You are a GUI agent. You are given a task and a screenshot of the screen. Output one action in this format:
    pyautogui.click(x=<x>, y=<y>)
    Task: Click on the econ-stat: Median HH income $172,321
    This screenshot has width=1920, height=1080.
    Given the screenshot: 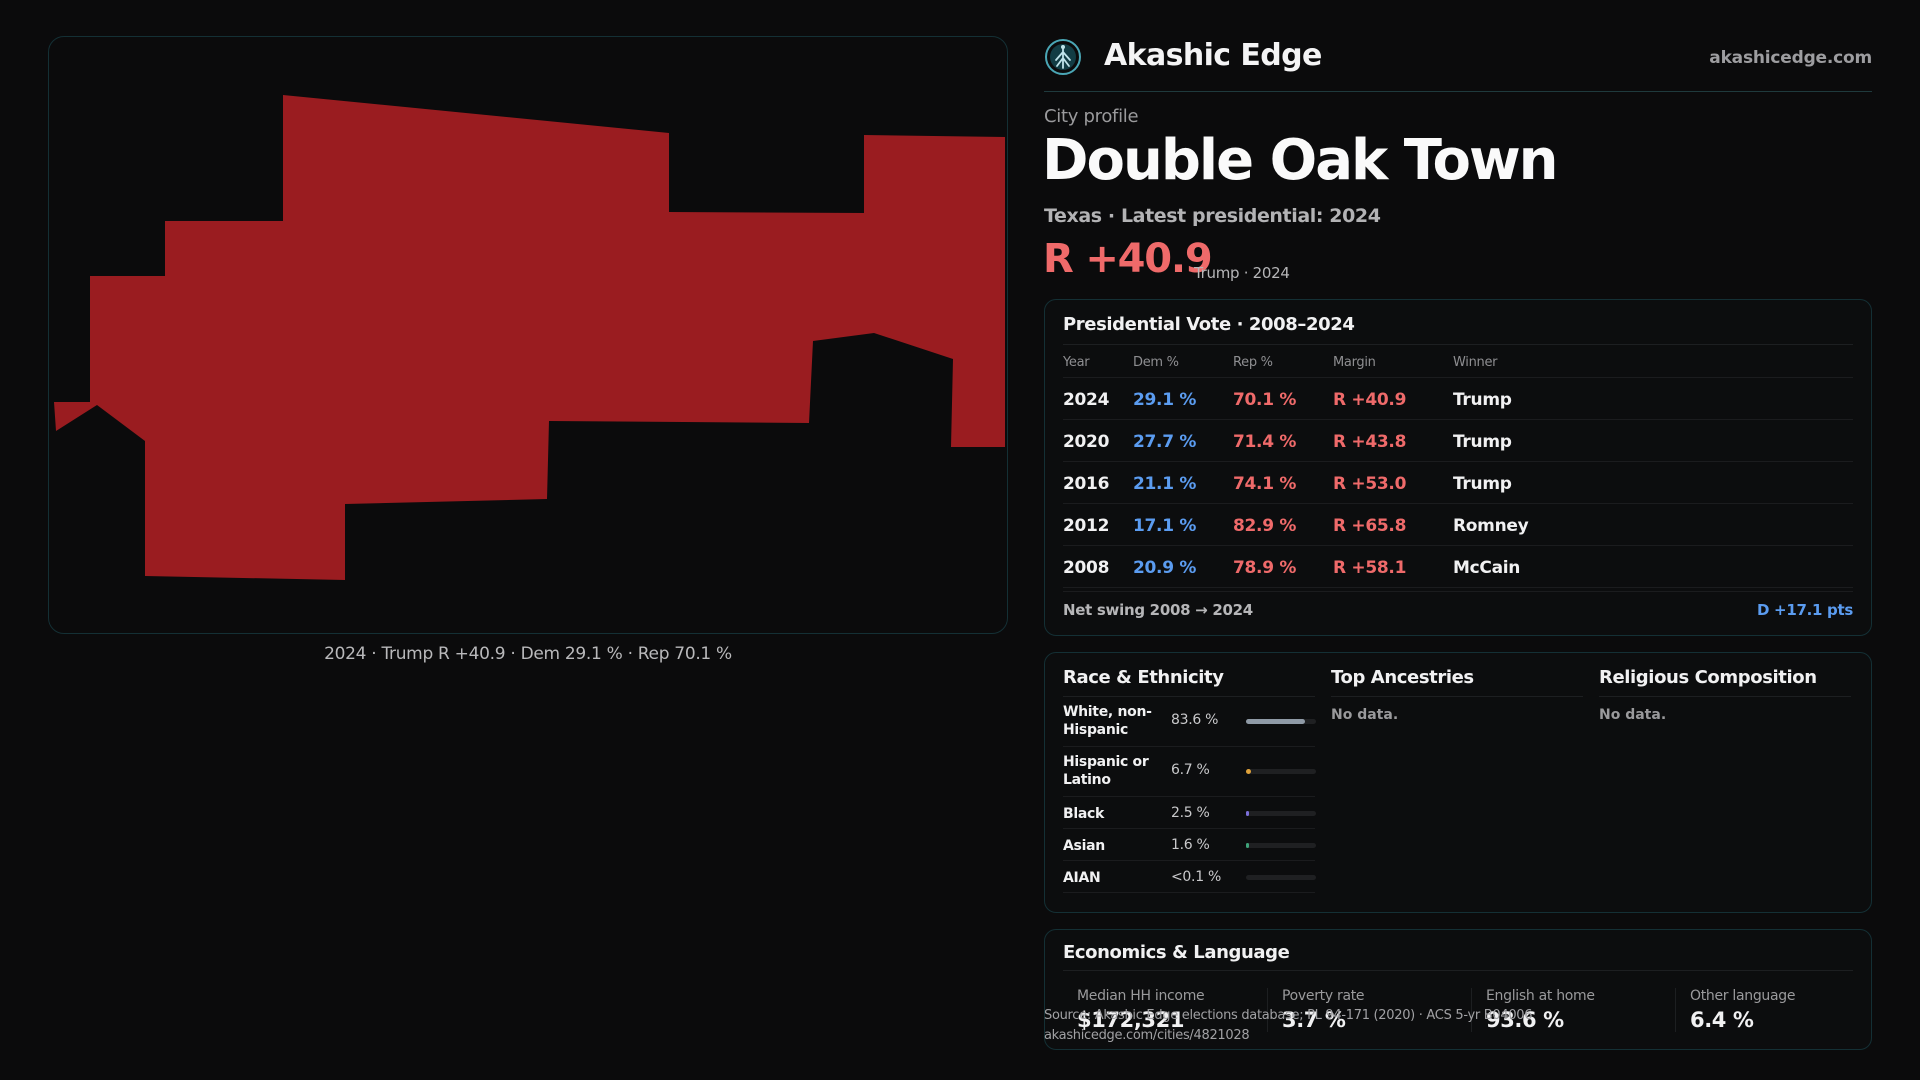 What is the action you would take?
    pyautogui.click(x=1165, y=1010)
    